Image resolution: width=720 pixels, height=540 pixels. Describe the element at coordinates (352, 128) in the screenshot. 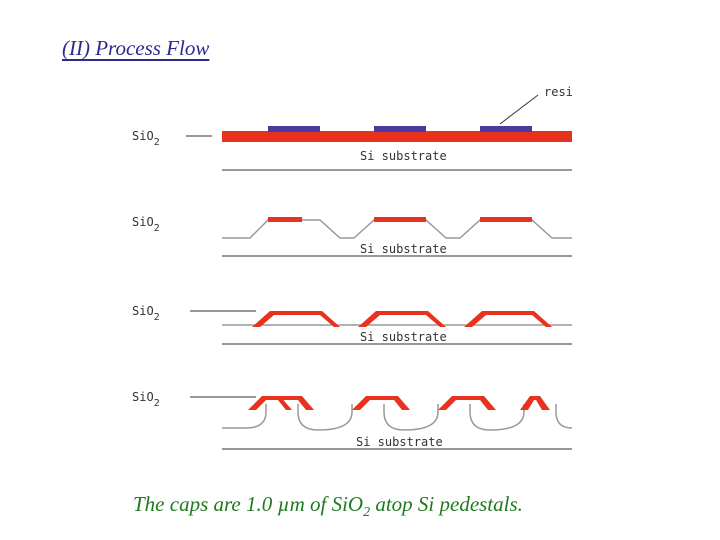

I see `step-1: SiO2 resi Si substrate` at that location.